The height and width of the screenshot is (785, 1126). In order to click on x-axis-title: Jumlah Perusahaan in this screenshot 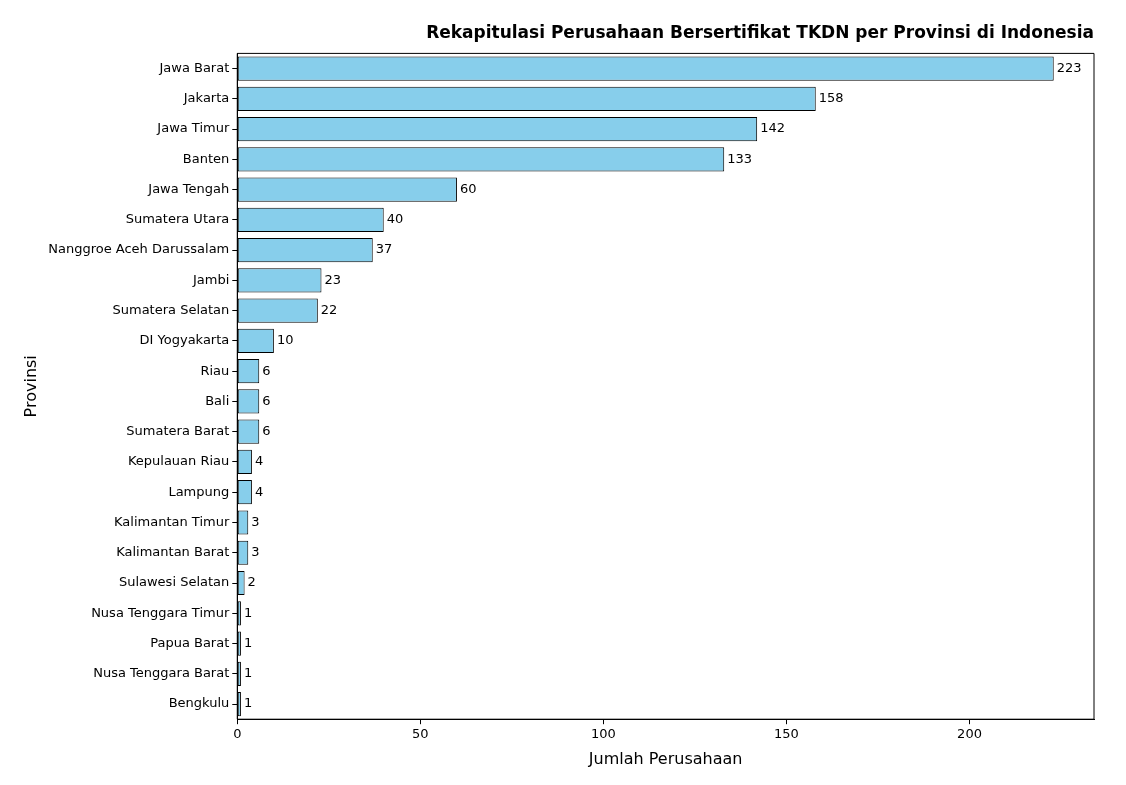, I will do `click(665, 758)`.